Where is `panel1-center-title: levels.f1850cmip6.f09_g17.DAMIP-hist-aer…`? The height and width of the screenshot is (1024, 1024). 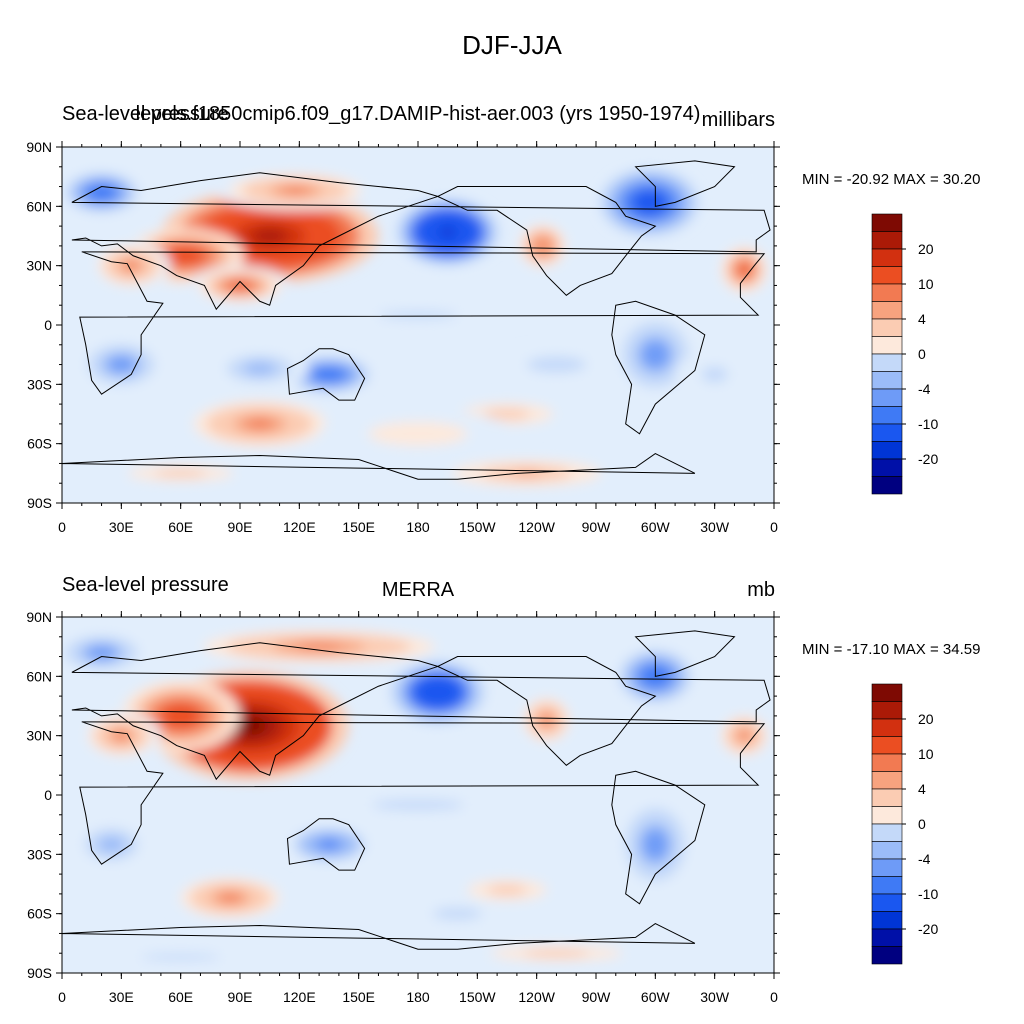
panel1-center-title: levels.f1850cmip6.f09_g17.DAMIP-hist-aer… is located at coordinates (418, 114).